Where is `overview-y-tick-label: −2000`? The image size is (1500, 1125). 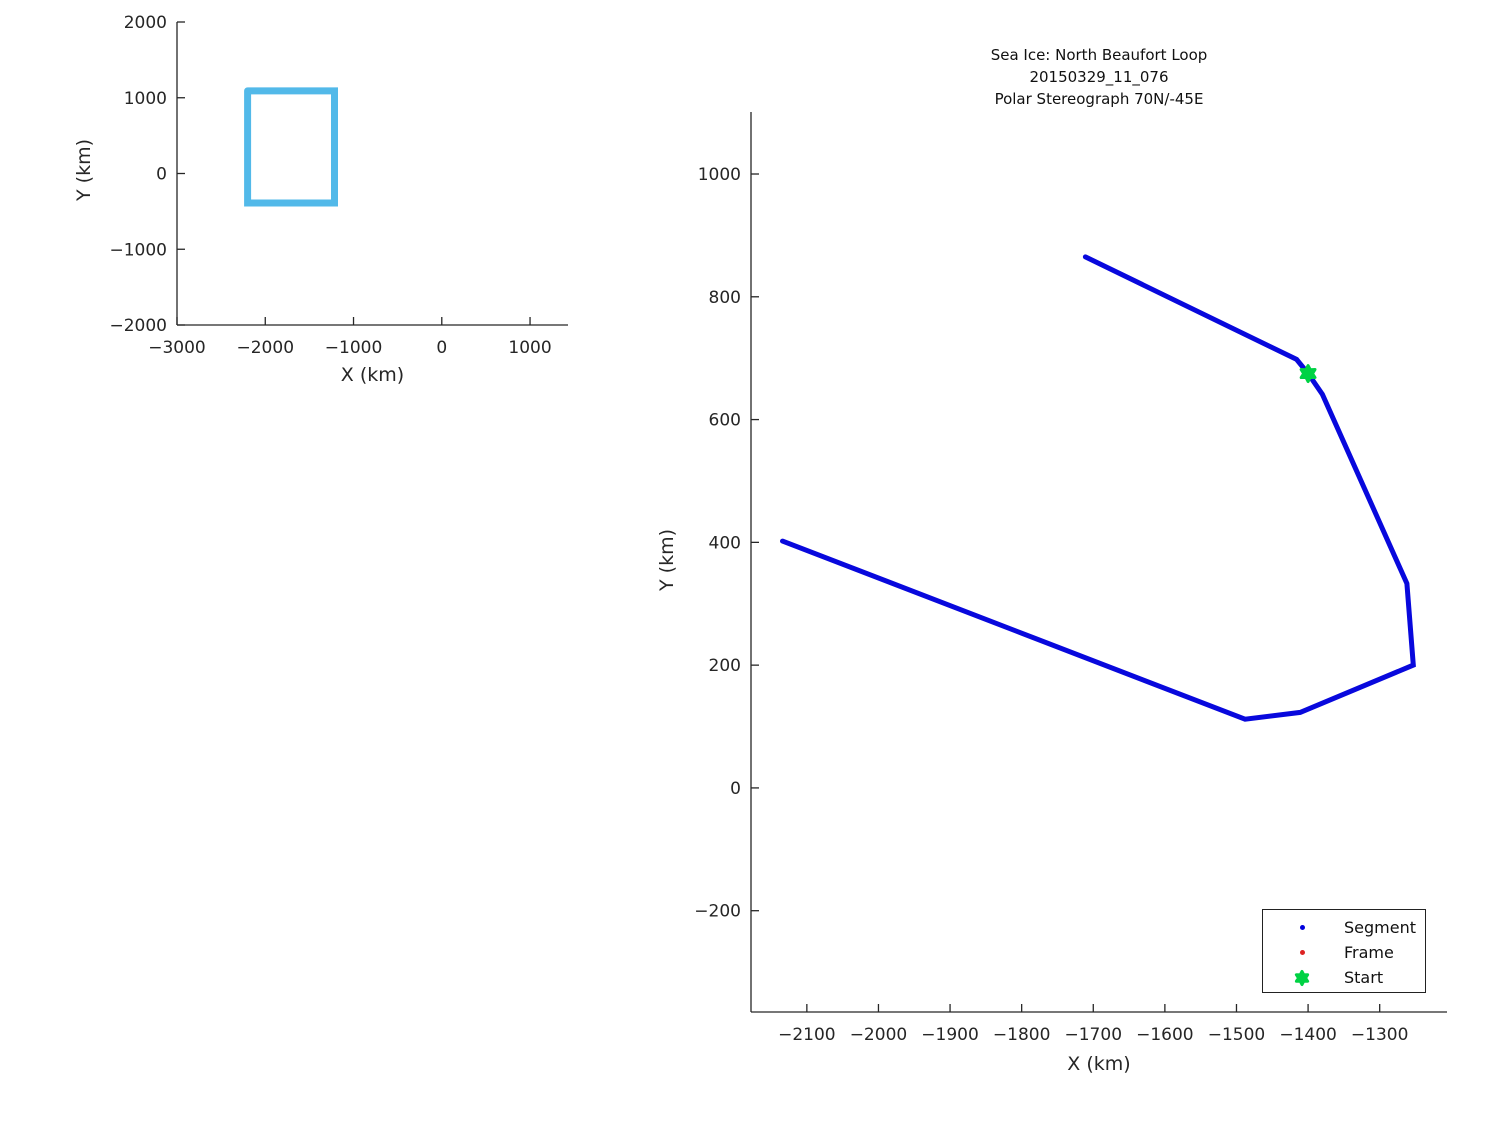 overview-y-tick-label: −2000 is located at coordinates (138, 326).